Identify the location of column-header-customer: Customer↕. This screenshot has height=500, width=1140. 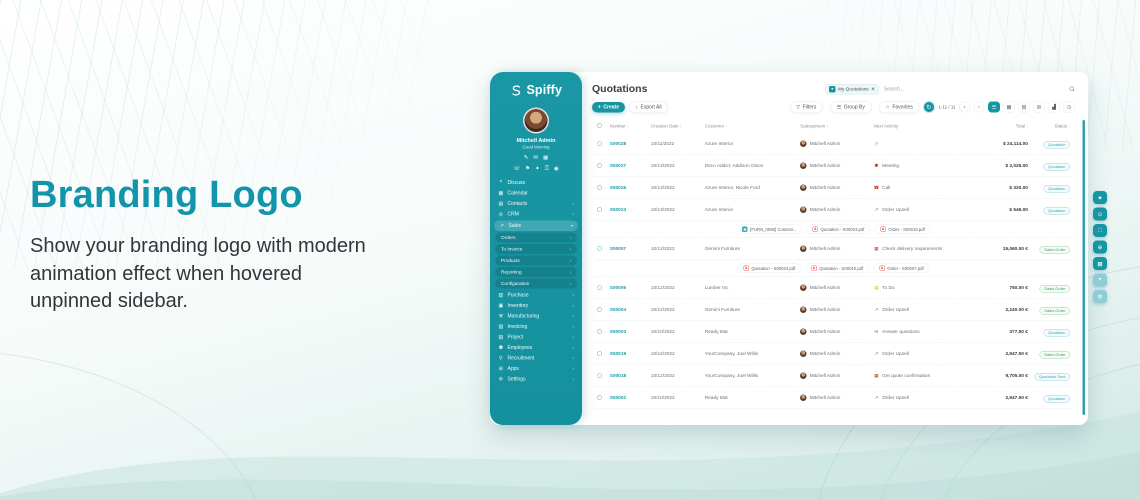
(715, 126).